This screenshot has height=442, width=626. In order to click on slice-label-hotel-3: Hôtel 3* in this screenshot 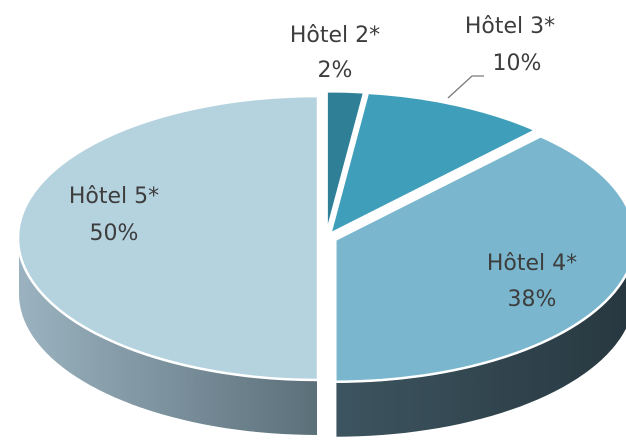, I will do `click(510, 26)`.